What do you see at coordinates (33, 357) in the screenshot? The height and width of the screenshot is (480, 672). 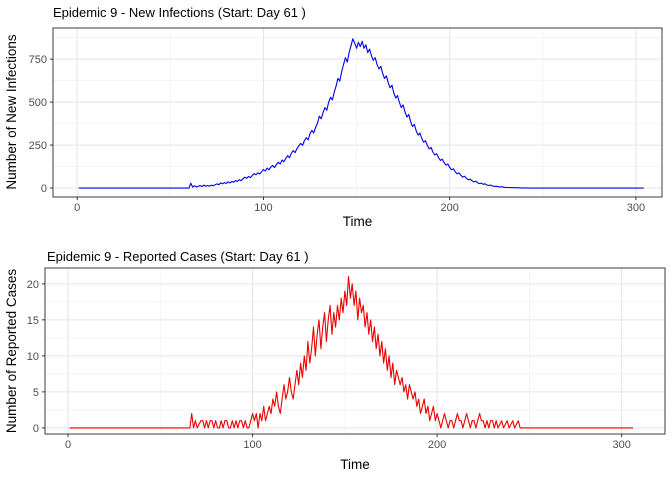 I see `y-tick-label: 10` at bounding box center [33, 357].